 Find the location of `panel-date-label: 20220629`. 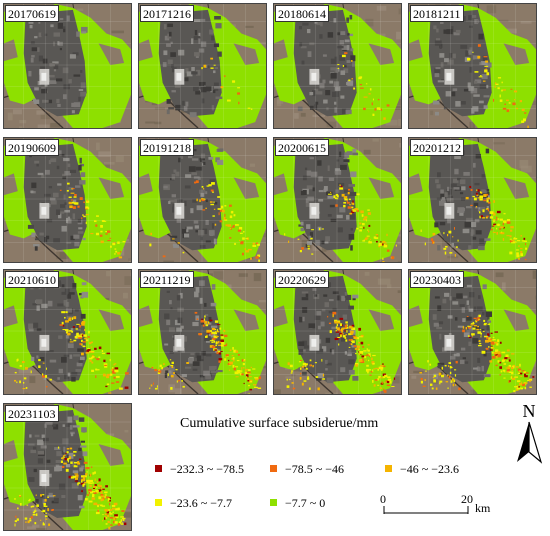

panel-date-label: 20220629 is located at coordinates (302, 279).